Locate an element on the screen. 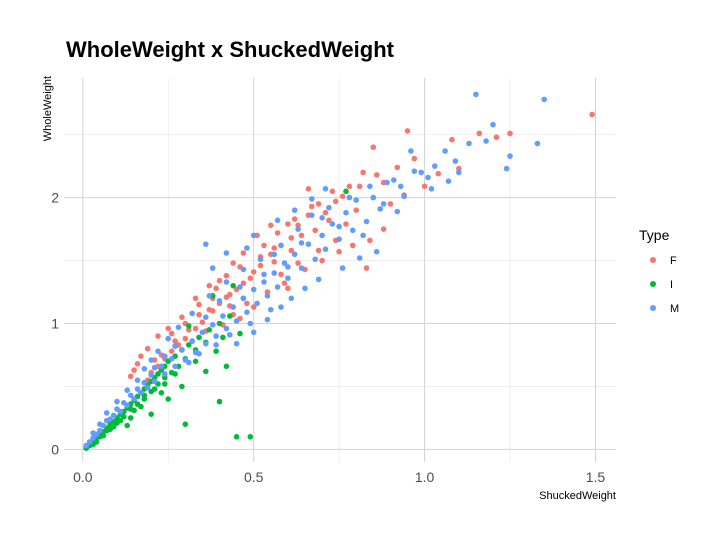  x-tick-label: 0.5 is located at coordinates (254, 477).